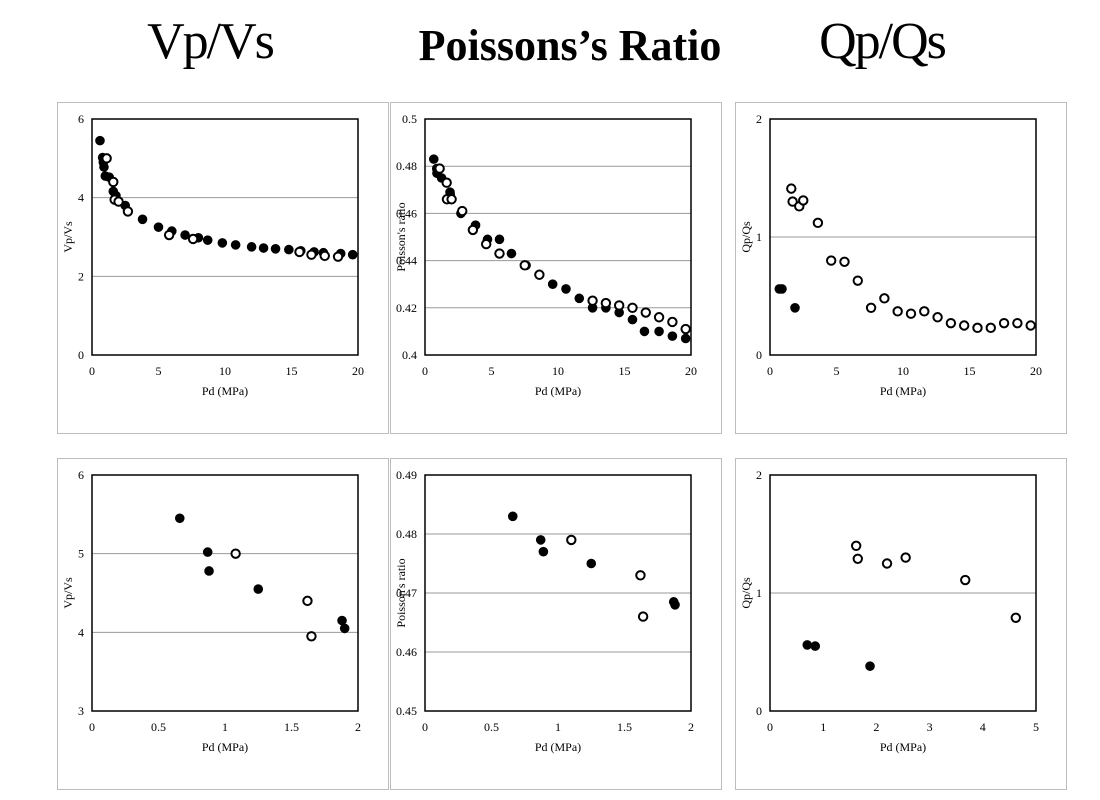  Describe the element at coordinates (81, 276) in the screenshot. I see `y-tick-label: 2` at that location.